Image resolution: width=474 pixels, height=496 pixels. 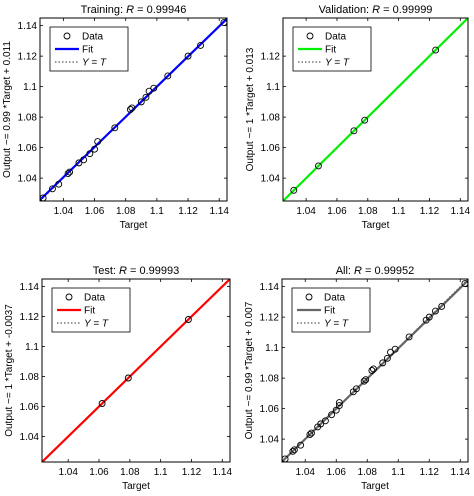 I want to click on chart-title: All: R = 0.99952, so click(x=375, y=271).